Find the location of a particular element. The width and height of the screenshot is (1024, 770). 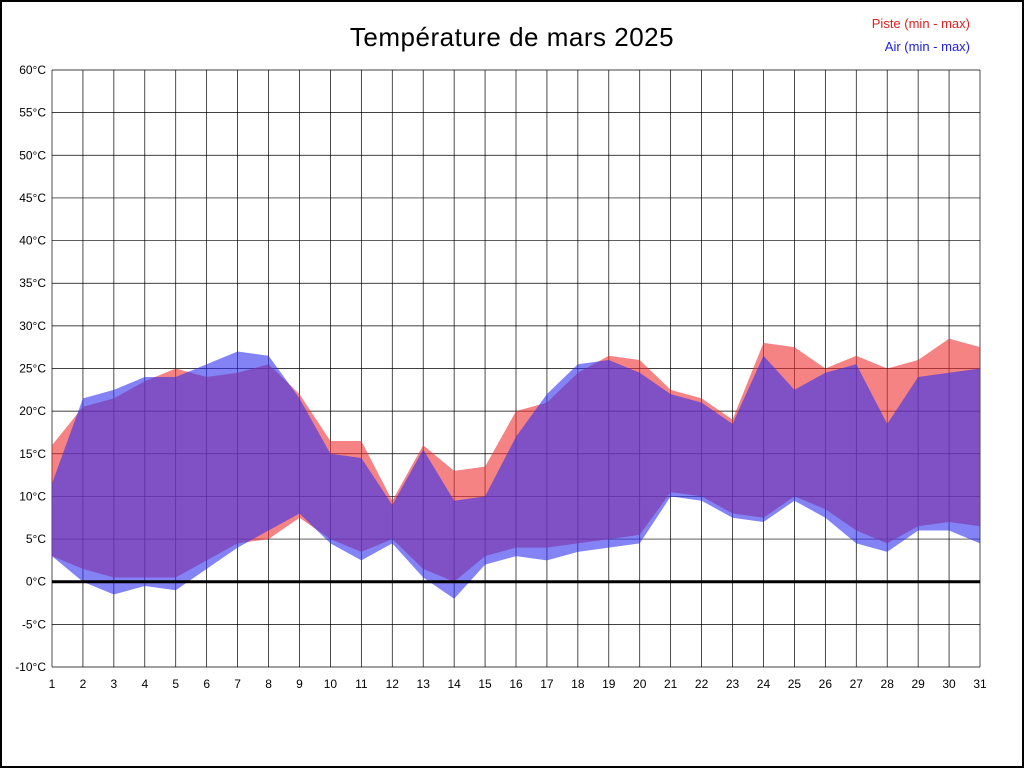

legend-piste-label: Piste (min - max) is located at coordinates (920, 23).